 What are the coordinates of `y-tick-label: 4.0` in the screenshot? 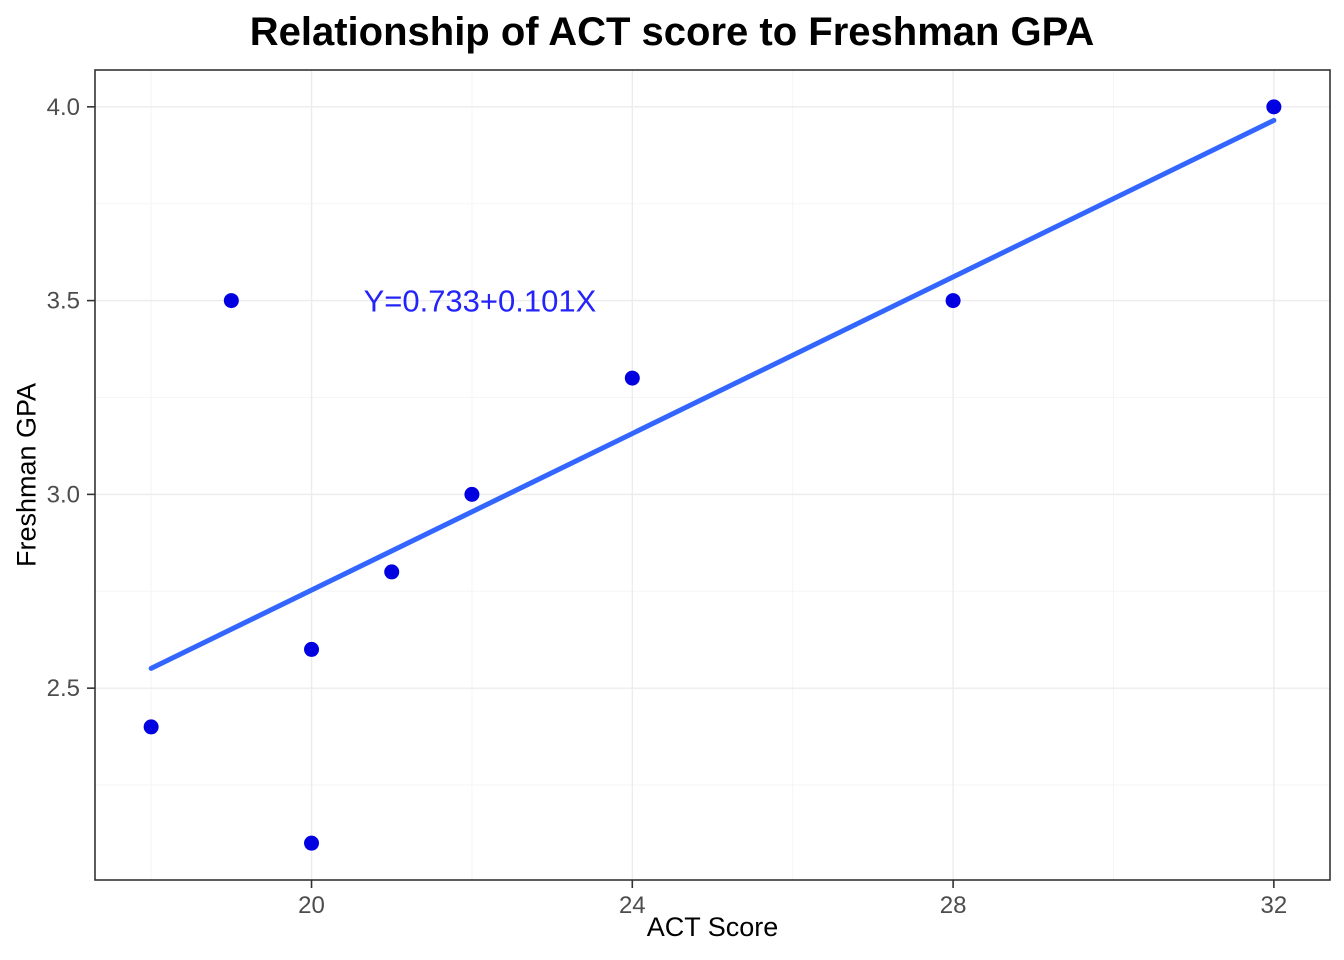 It's located at (63, 107).